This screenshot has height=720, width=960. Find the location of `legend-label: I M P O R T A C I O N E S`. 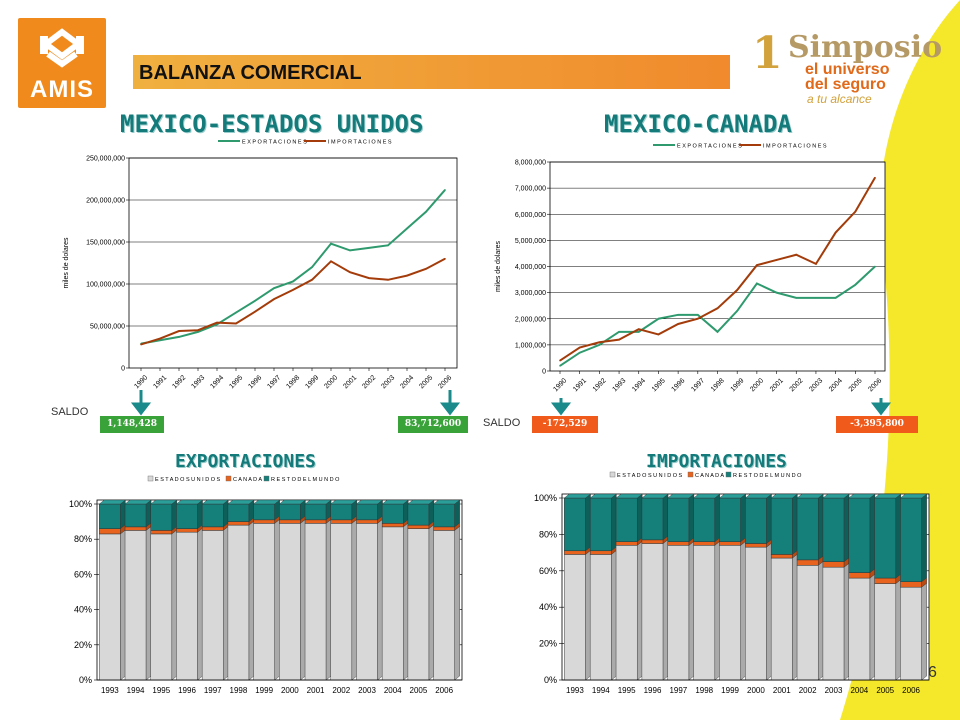

legend-label: I M P O R T A C I O N E S is located at coordinates (795, 147).